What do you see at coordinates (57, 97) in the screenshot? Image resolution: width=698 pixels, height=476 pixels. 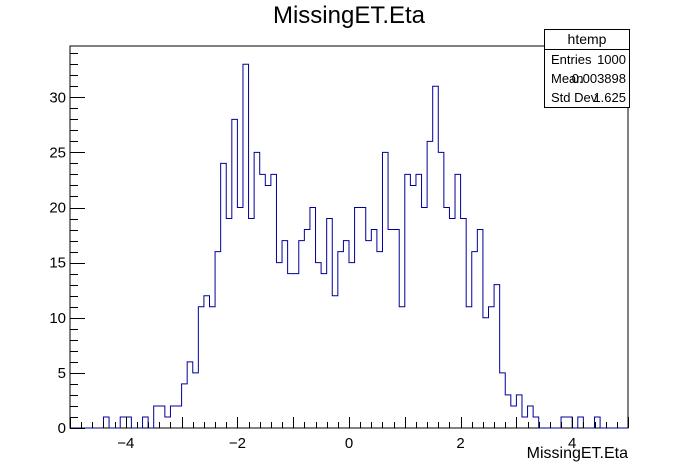 I see `y-tick-label: 30` at bounding box center [57, 97].